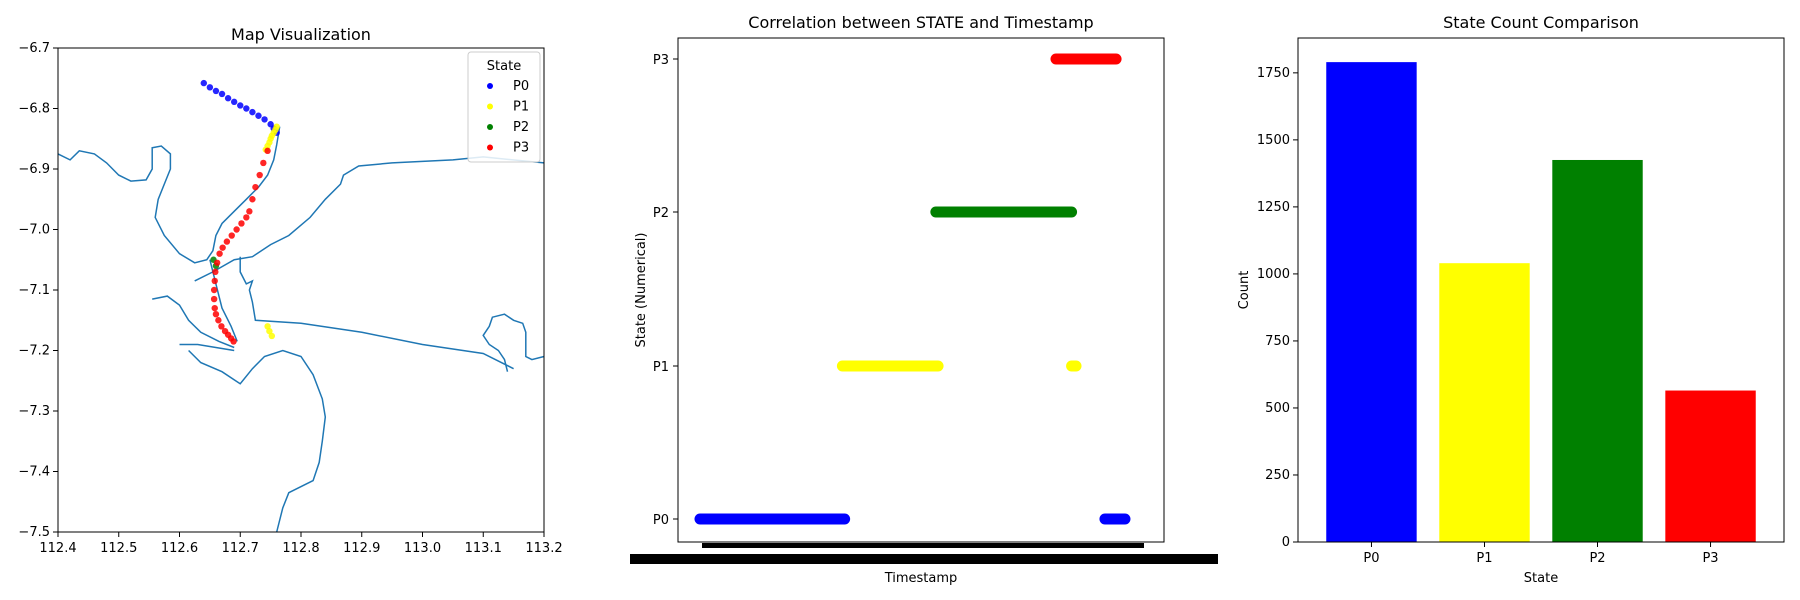  I want to click on x-tick-label: 113.0, so click(422, 548).